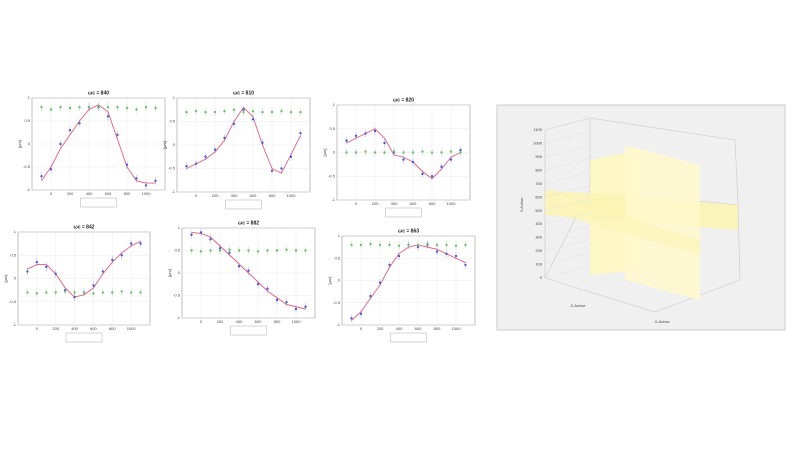  Describe the element at coordinates (169, 273) in the screenshot. I see `y-axis-label: [µm]` at that location.